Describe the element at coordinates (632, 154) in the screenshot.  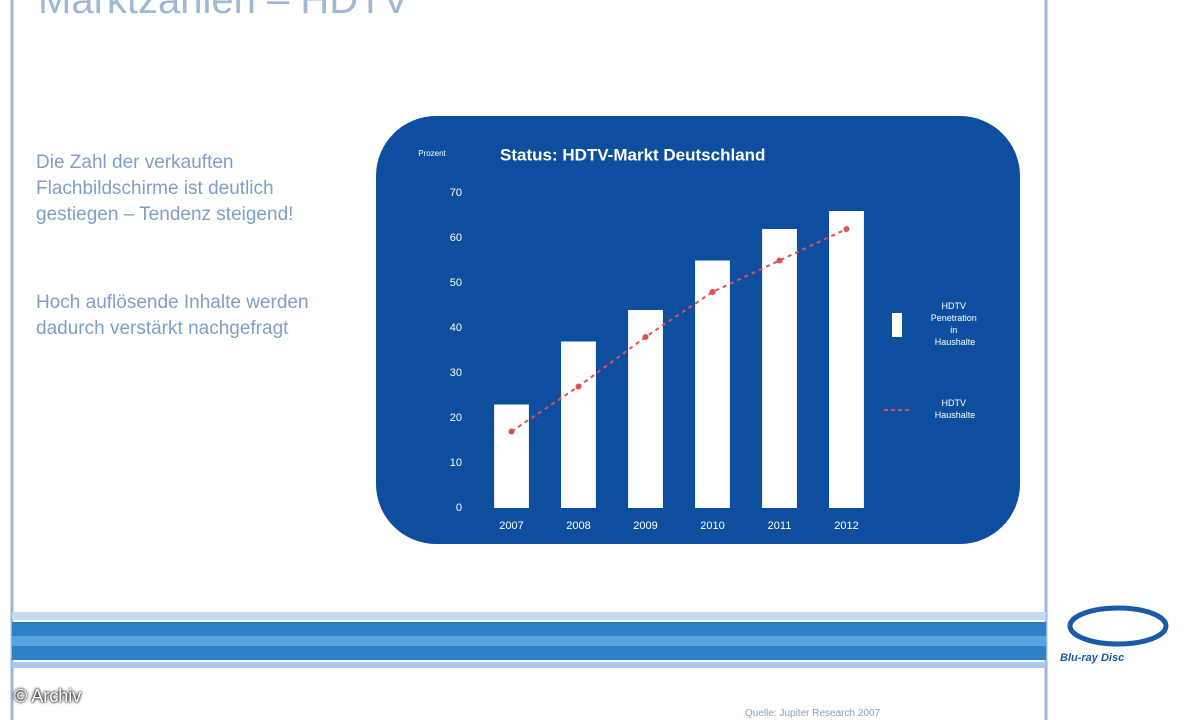
I see `chart-title: Status: HDTV-Markt Deutschland` at that location.